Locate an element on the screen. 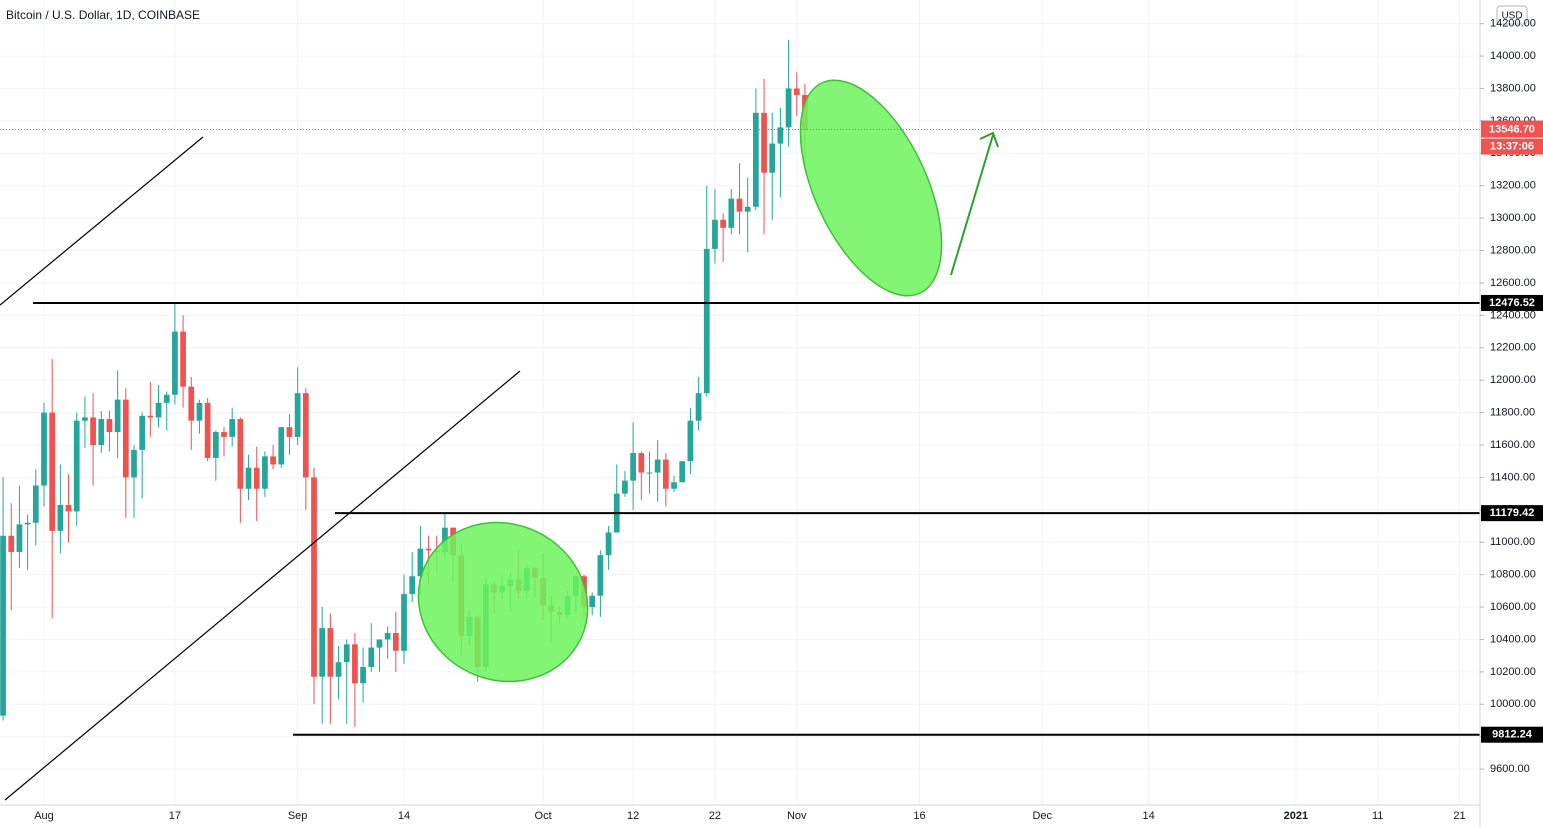  y-tick-label: 13000.00 is located at coordinates (1513, 218).